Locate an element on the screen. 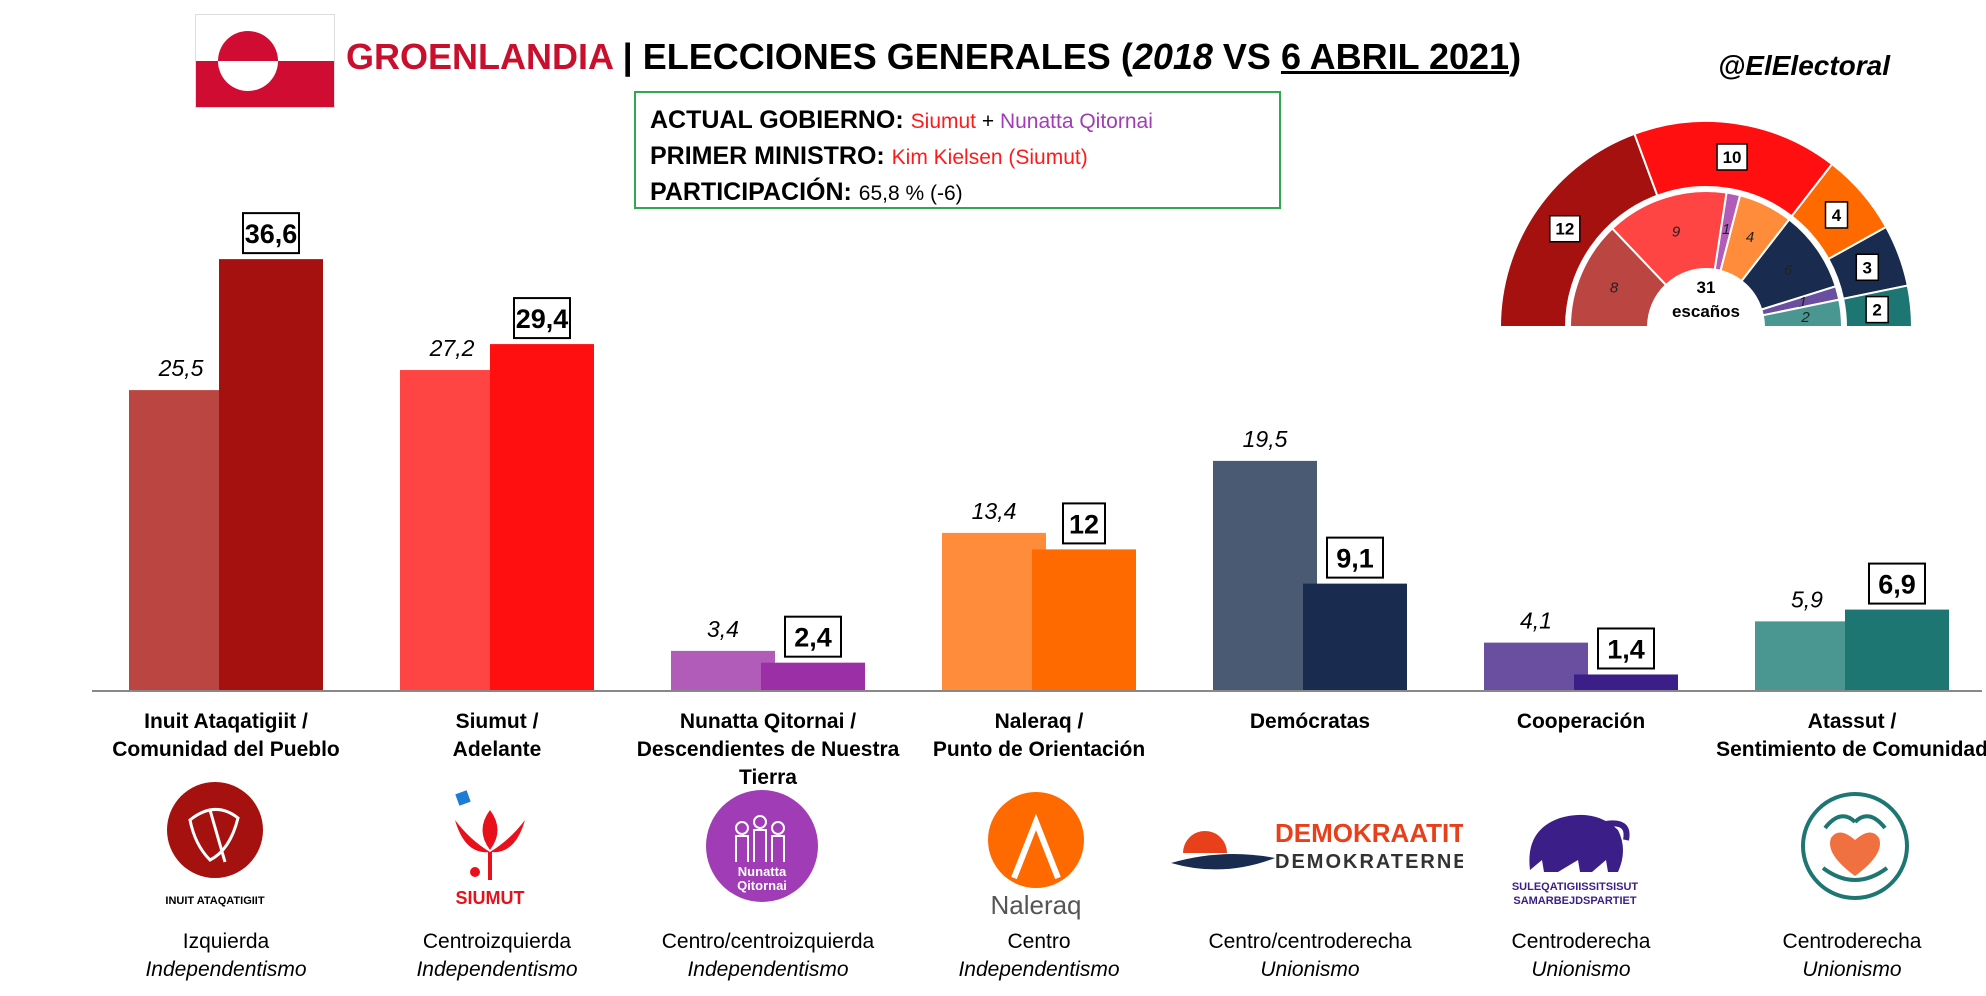 This screenshot has width=1986, height=996. seat-label: 8 is located at coordinates (1614, 288).